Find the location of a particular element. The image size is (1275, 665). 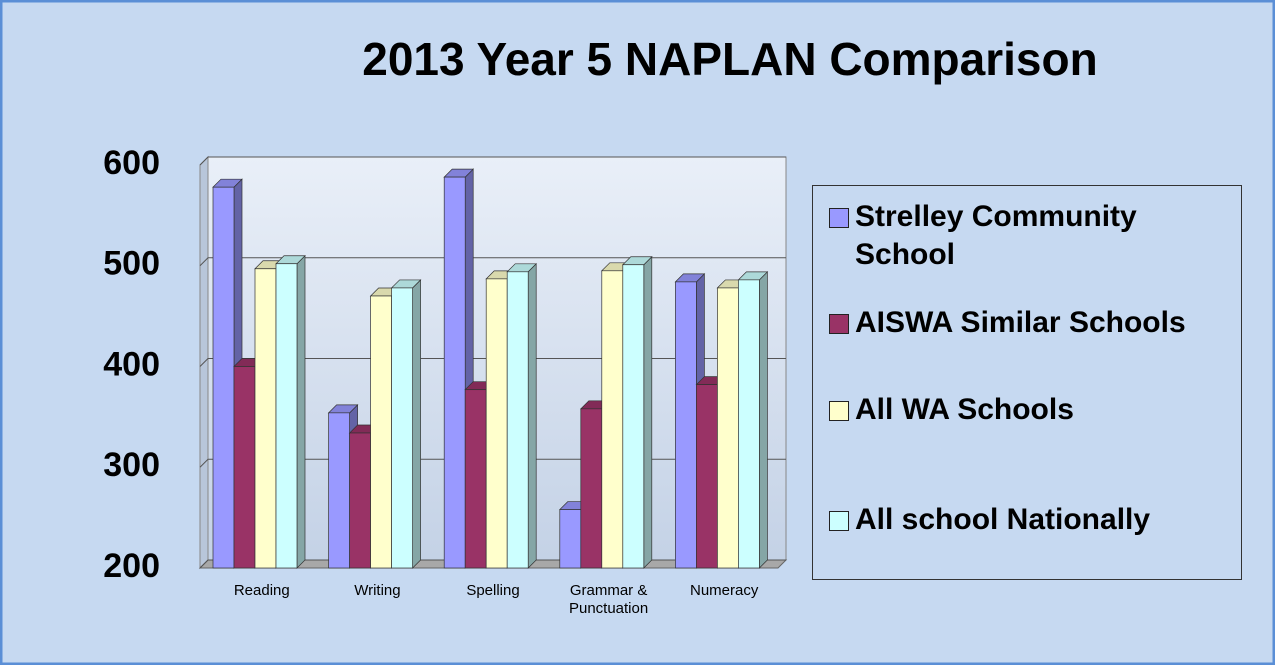

x-tick-label: Reading is located at coordinates (261, 590).